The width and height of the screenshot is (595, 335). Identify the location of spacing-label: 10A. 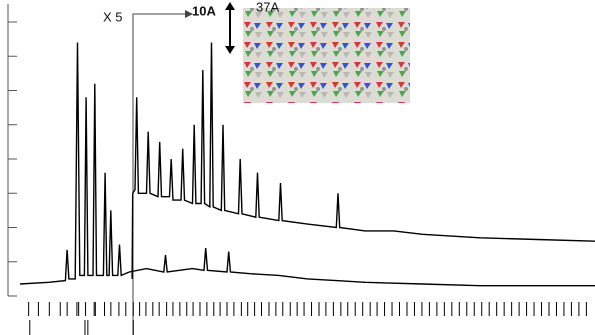
(204, 10).